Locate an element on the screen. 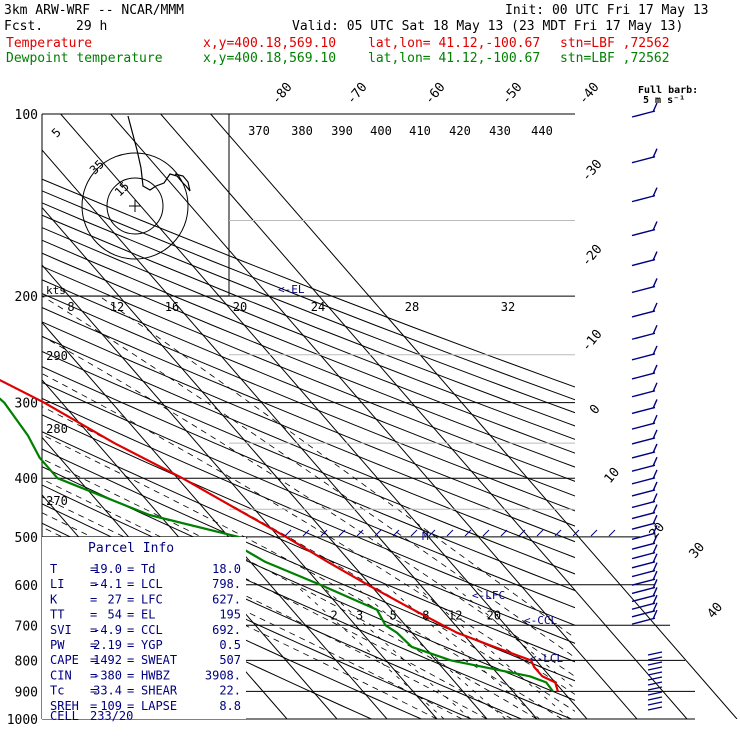 The height and width of the screenshot is (740, 740). mixing-ratio-line is located at coordinates (492, 651).